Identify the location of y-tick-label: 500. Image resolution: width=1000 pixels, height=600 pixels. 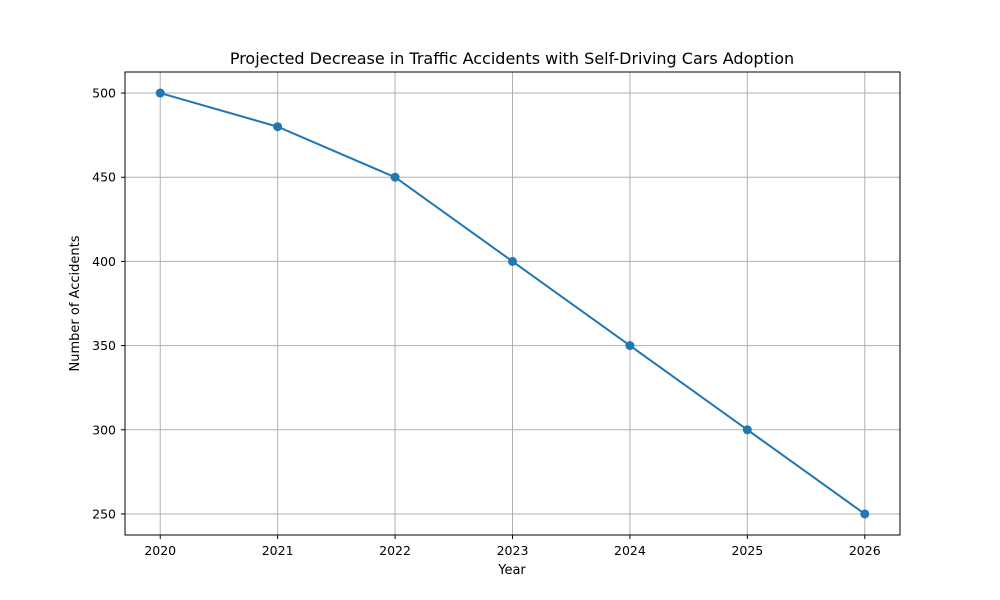
(104, 93).